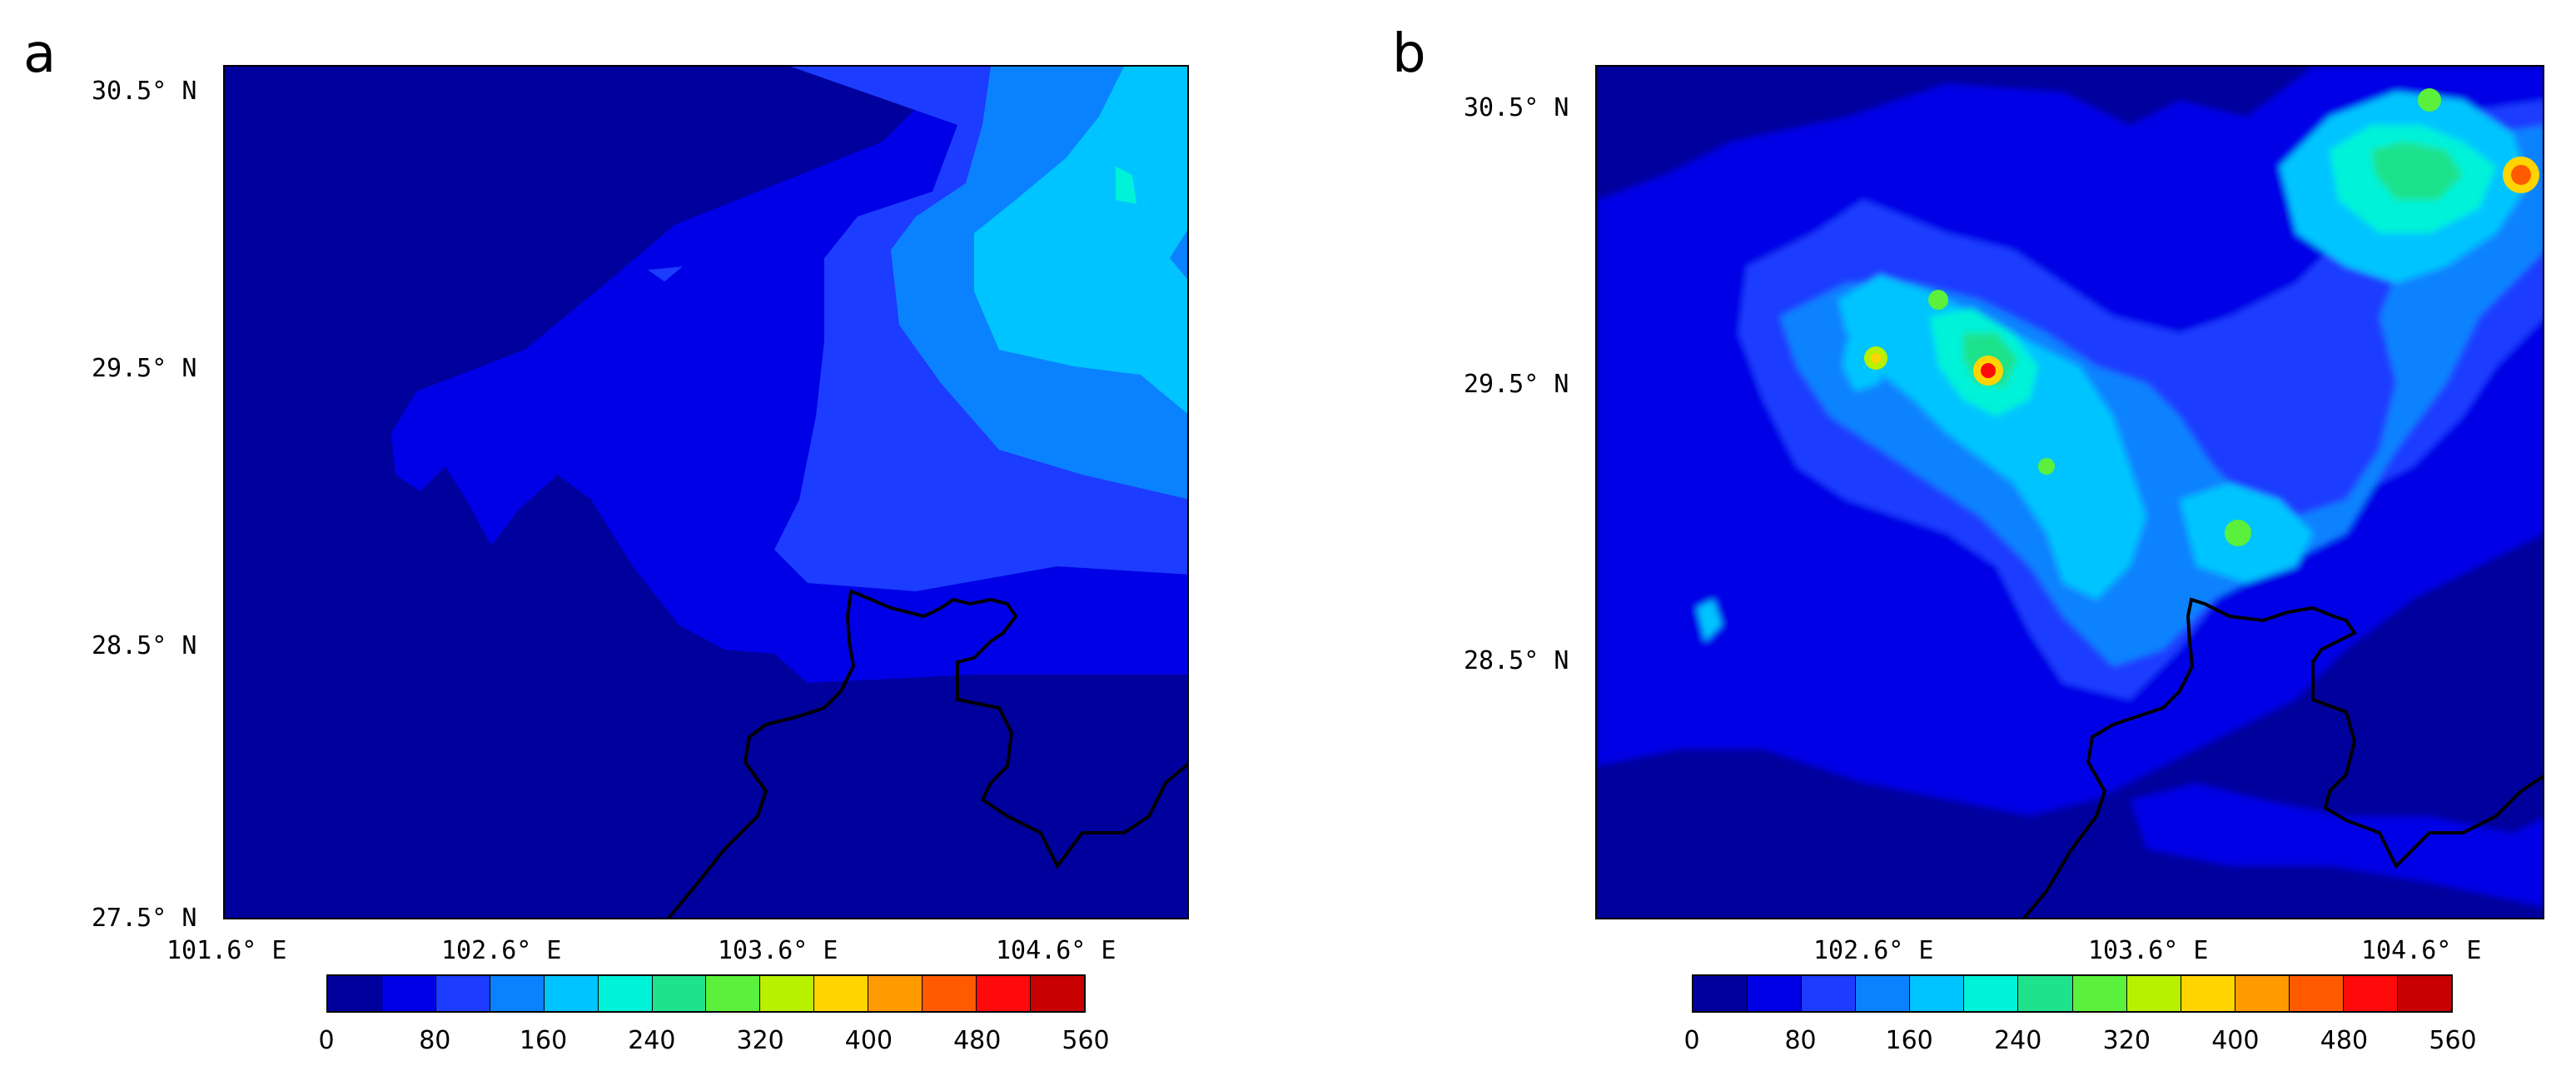 The height and width of the screenshot is (1091, 2576). I want to click on panel-b-lat-tick-2: 29.5° N, so click(1516, 384).